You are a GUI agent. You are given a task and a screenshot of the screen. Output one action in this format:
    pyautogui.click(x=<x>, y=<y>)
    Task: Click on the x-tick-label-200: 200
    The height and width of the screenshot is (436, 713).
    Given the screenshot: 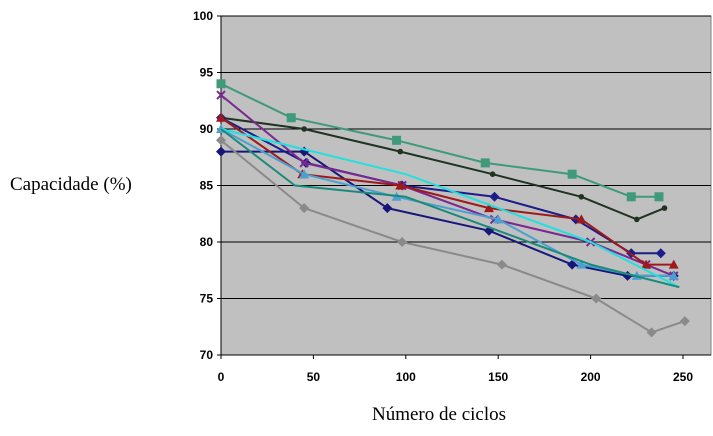 What is the action you would take?
    pyautogui.click(x=591, y=377)
    